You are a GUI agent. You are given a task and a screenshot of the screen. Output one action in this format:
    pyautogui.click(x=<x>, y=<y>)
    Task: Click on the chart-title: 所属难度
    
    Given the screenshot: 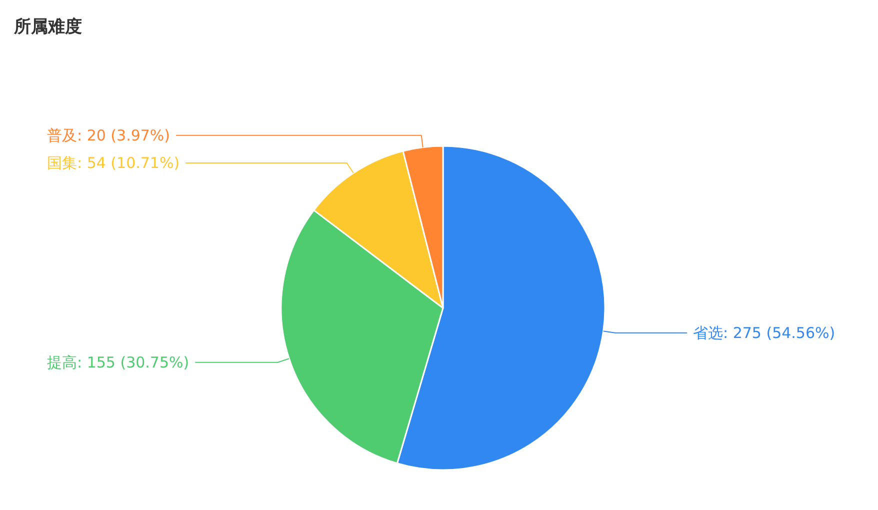 What is the action you would take?
    pyautogui.click(x=47, y=27)
    